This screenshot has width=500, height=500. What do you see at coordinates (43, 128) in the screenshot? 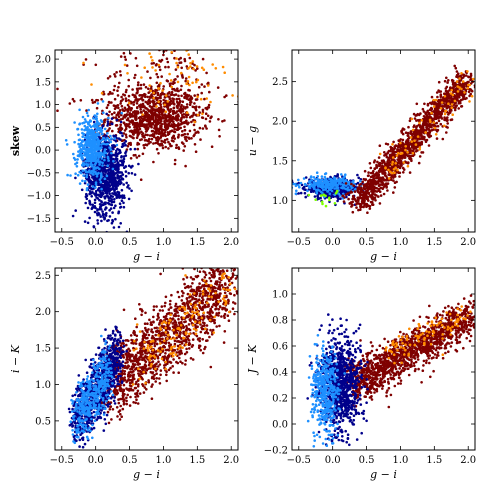
I see `y-tick-label: 0.5` at bounding box center [43, 128].